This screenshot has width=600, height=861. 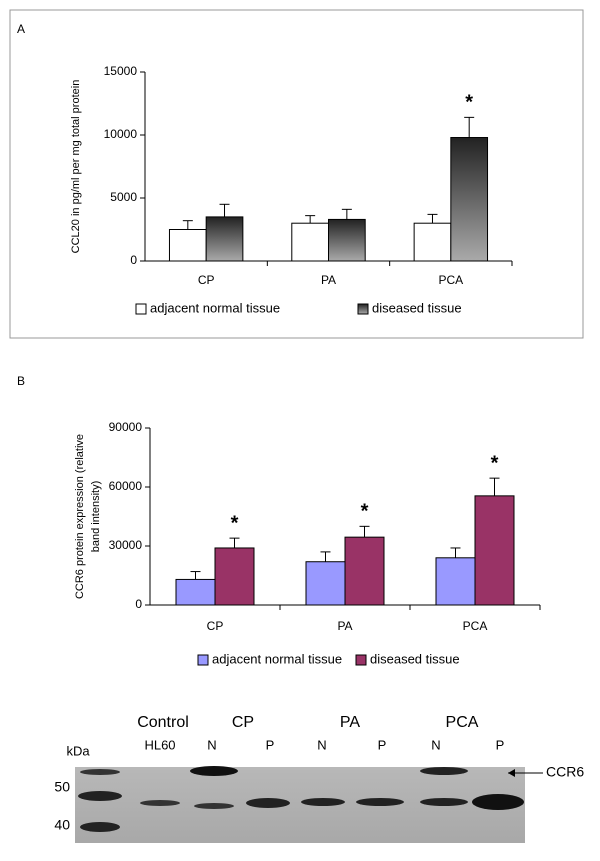 What do you see at coordinates (62, 787) in the screenshot?
I see `marker-label: 50` at bounding box center [62, 787].